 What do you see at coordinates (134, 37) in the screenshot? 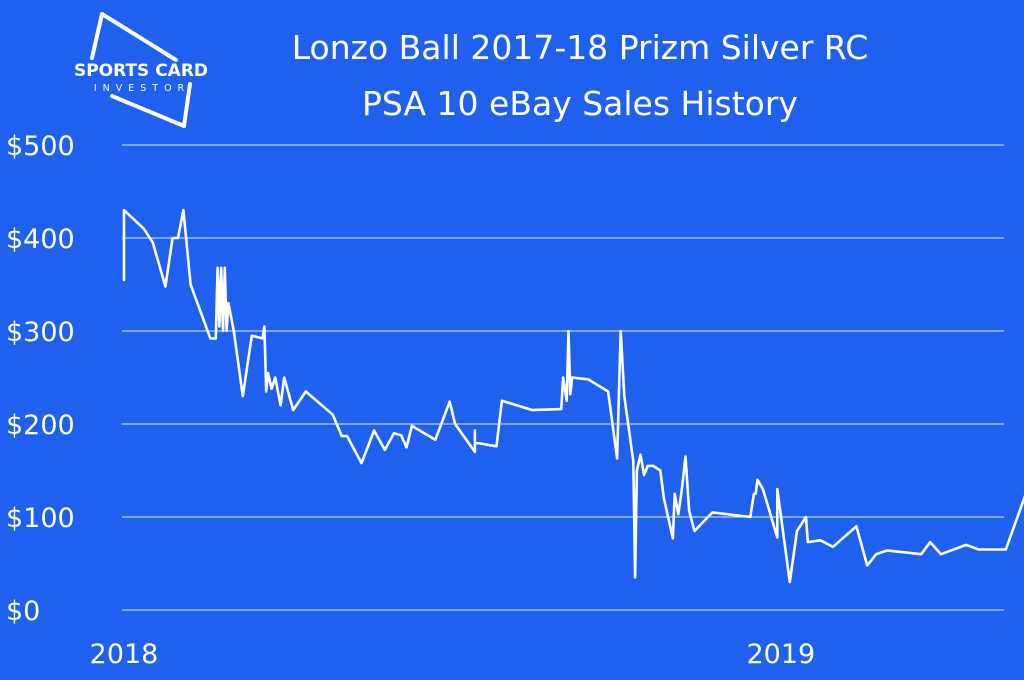
I see `logo-swoosh-top` at bounding box center [134, 37].